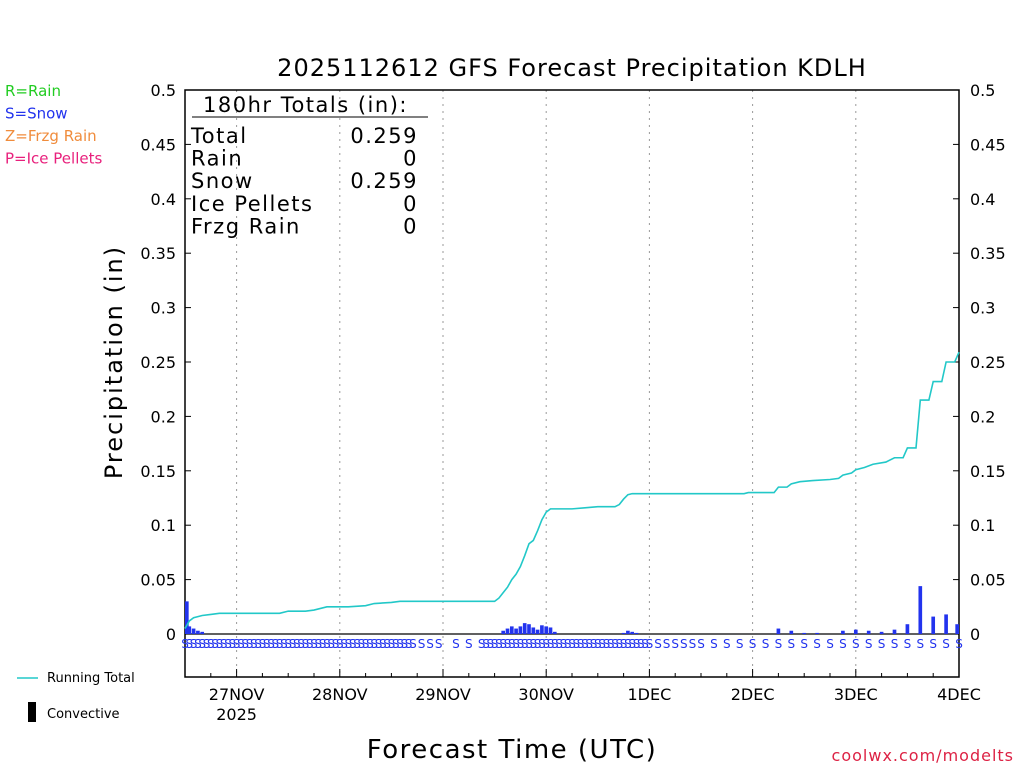 The height and width of the screenshot is (768, 1024). Describe the element at coordinates (252, 204) in the screenshot. I see `totals-row-label: Ice Pellets` at that location.